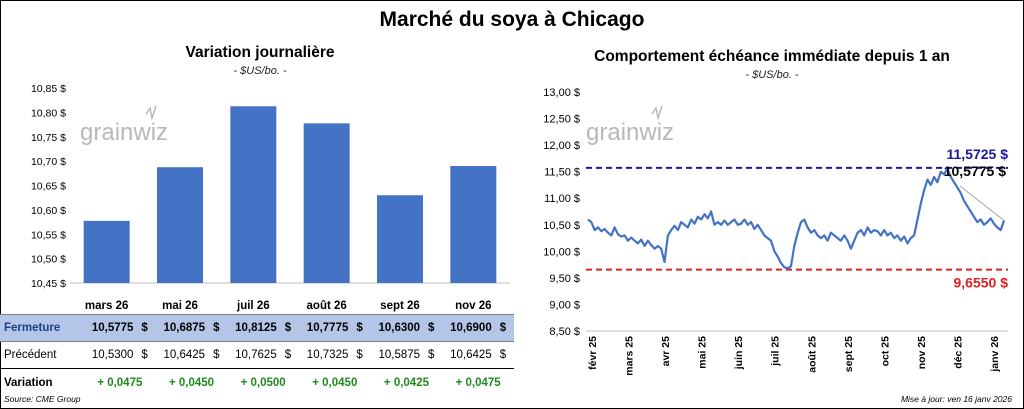 This screenshot has height=409, width=1024. I want to click on y-tick-label: 10,60 $, so click(48, 211).